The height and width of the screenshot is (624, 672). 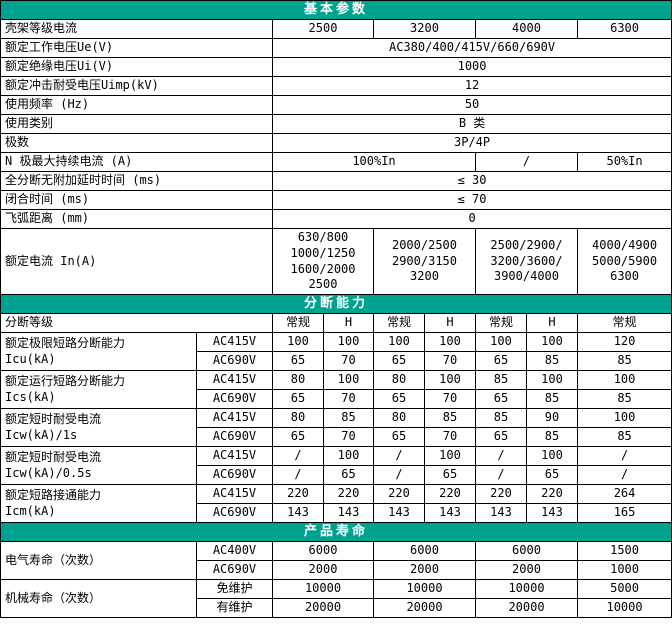 I want to click on value-cell: ≤ 30, so click(x=471, y=181).